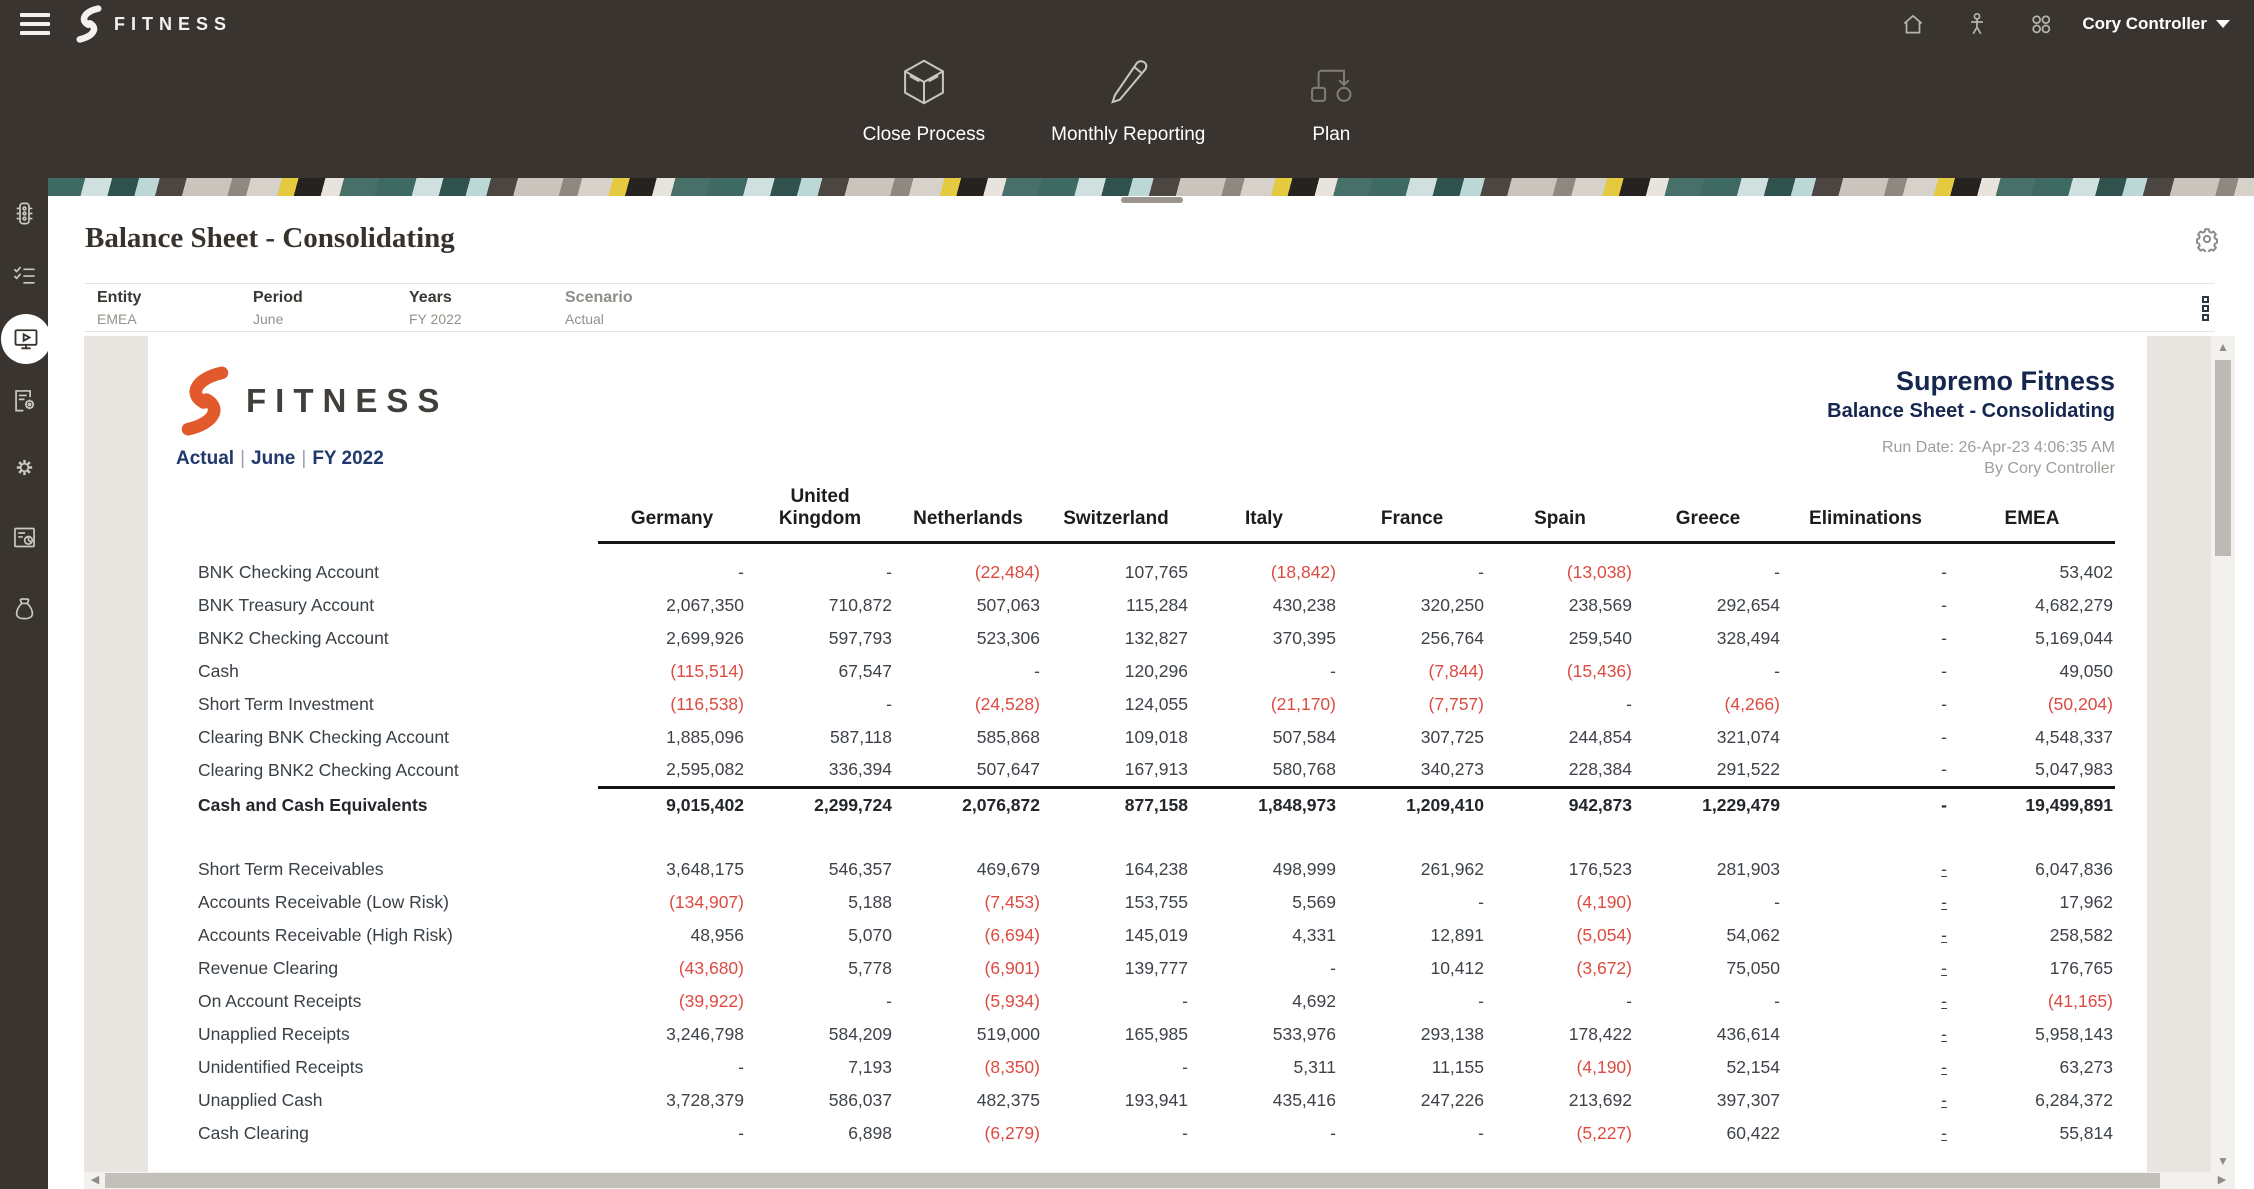 The width and height of the screenshot is (2254, 1189). Describe the element at coordinates (1008, 869) in the screenshot. I see `cell: 469,679` at that location.